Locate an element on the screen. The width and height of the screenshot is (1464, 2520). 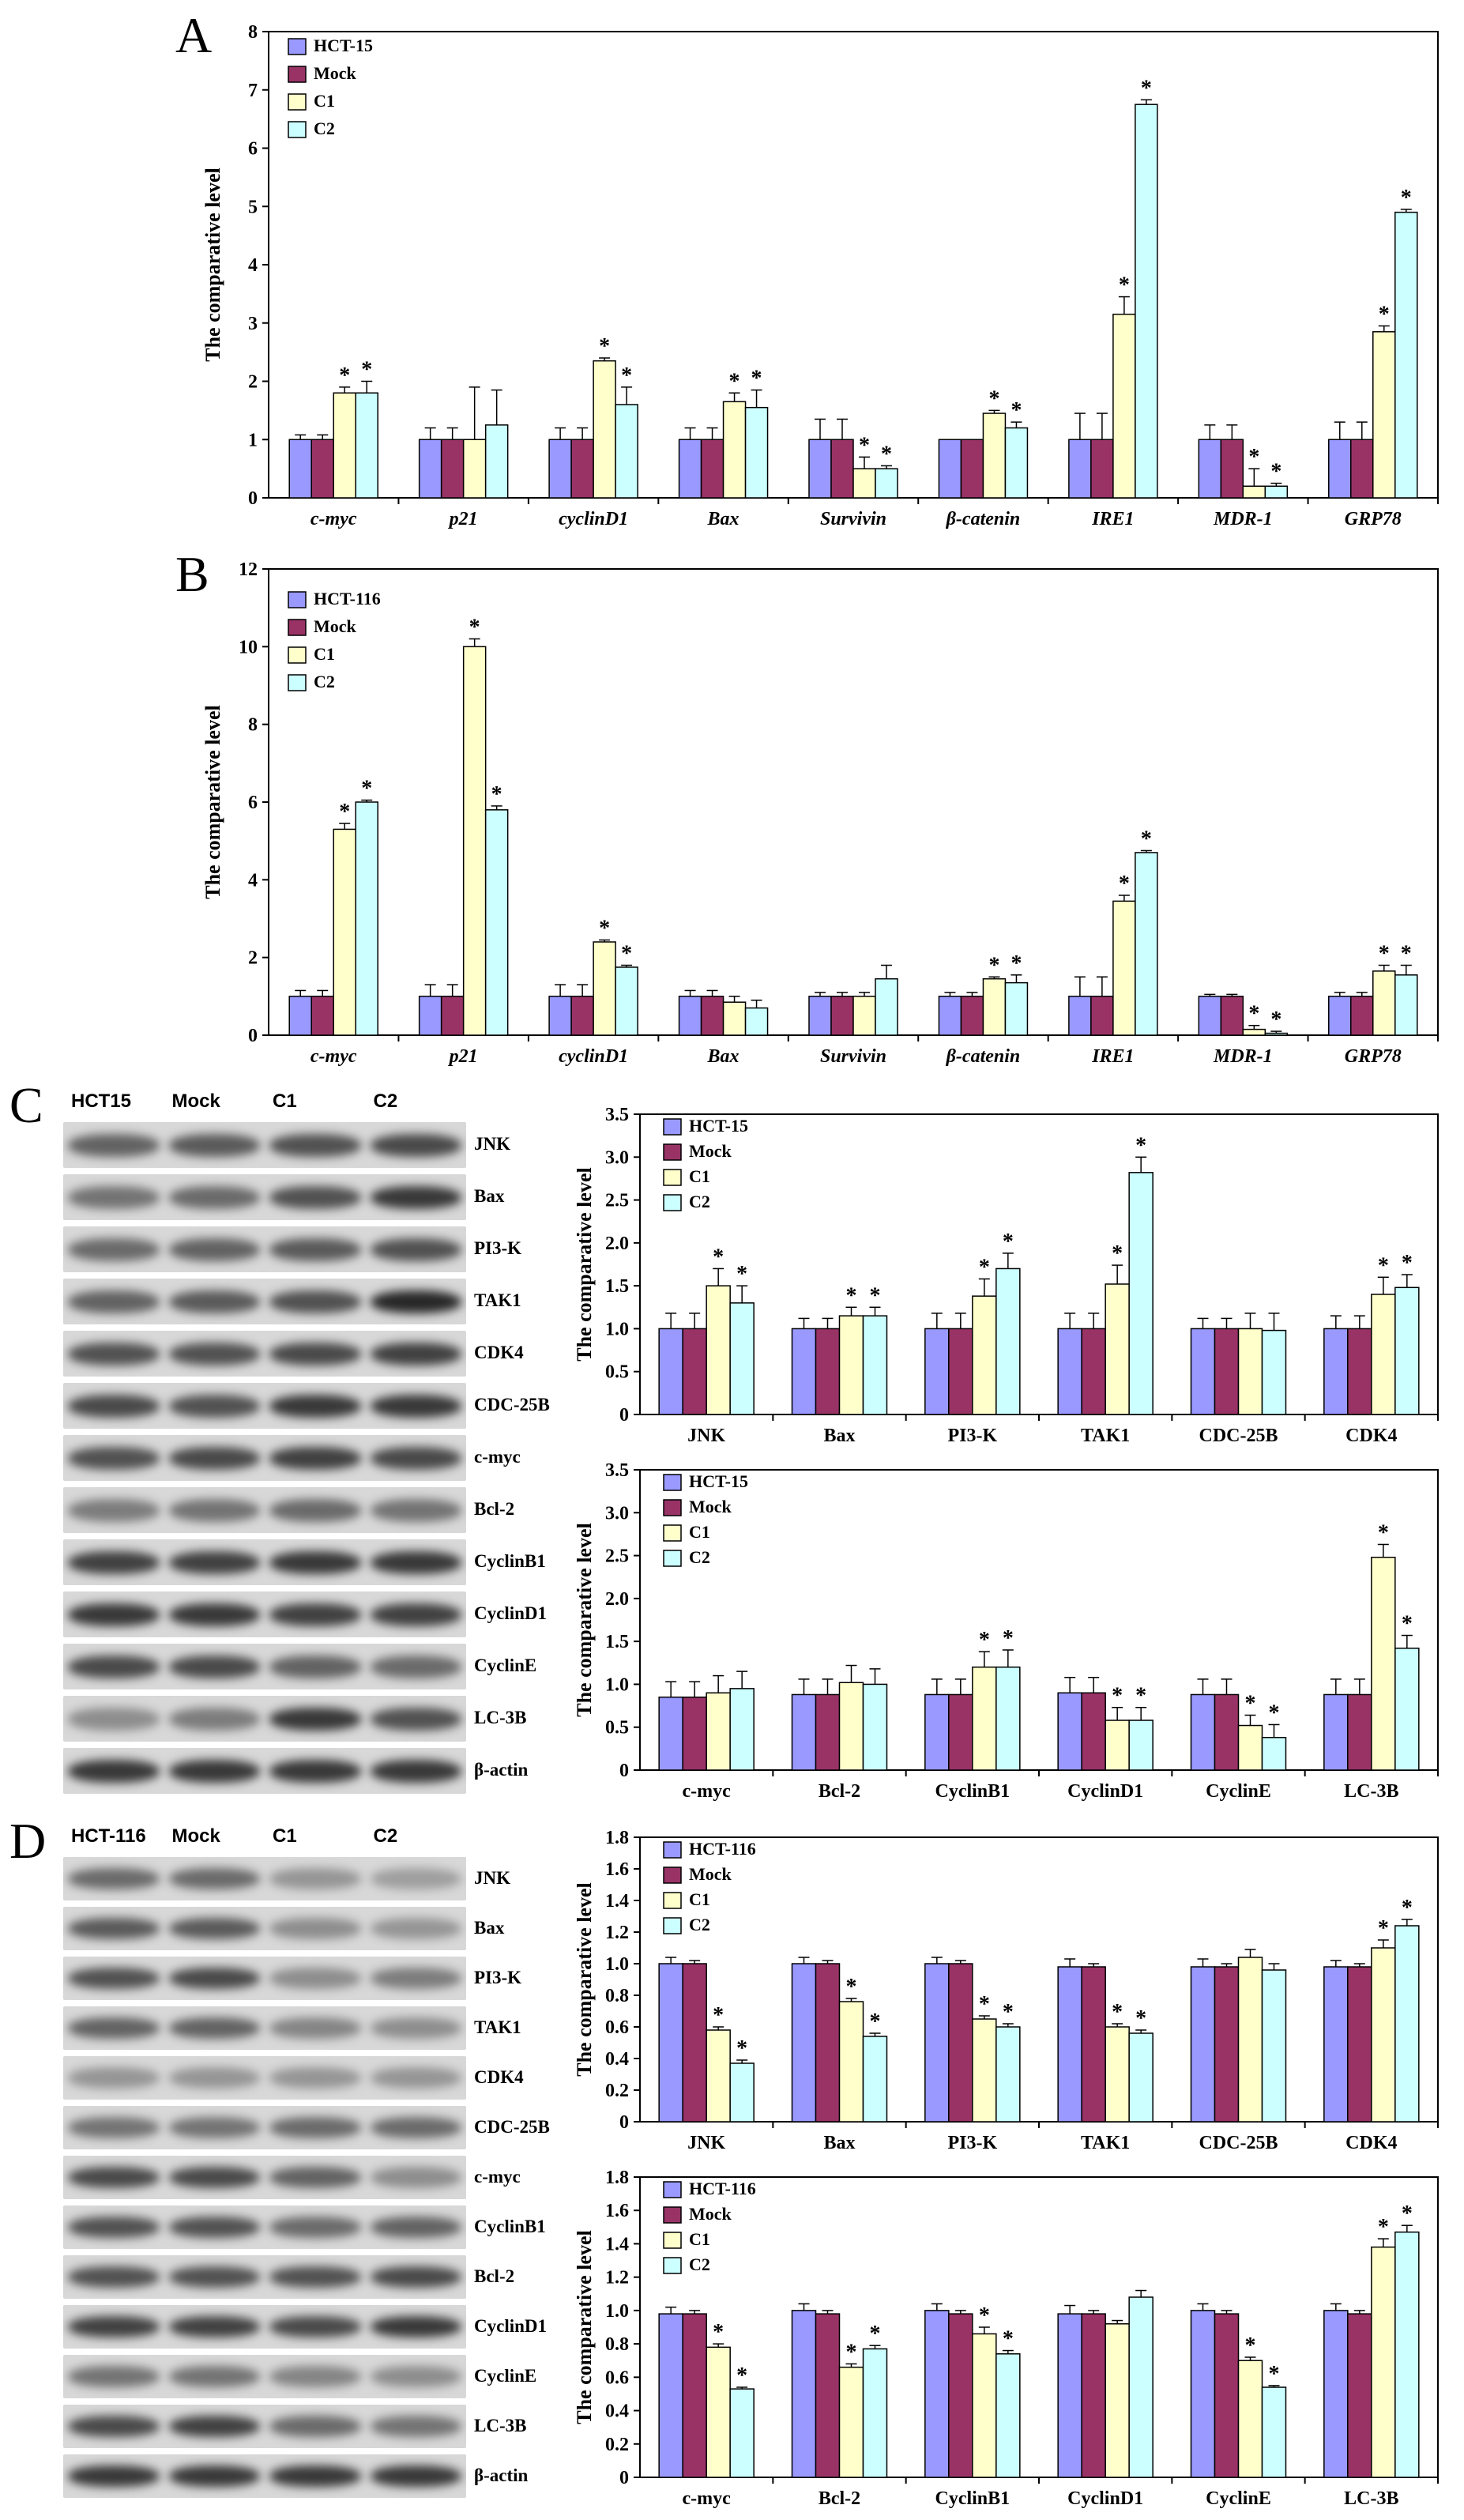
y-tick-label: 2.5 is located at coordinates (617, 1201).